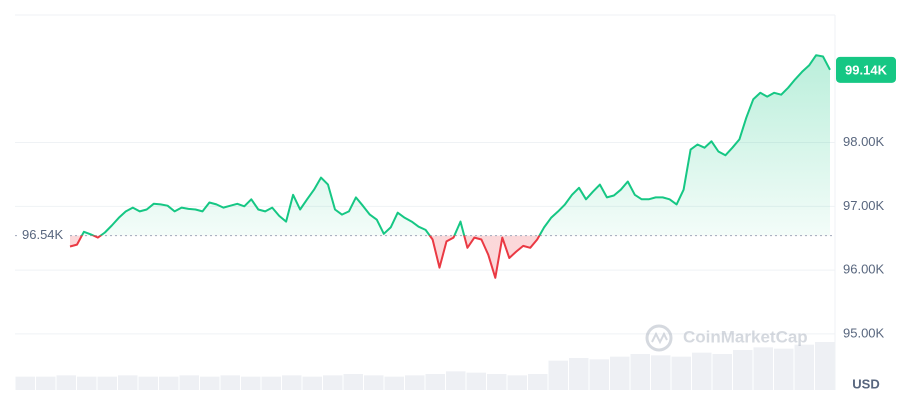 This screenshot has width=900, height=400. What do you see at coordinates (864, 205) in the screenshot?
I see `y-tick-label: 97.00K` at bounding box center [864, 205].